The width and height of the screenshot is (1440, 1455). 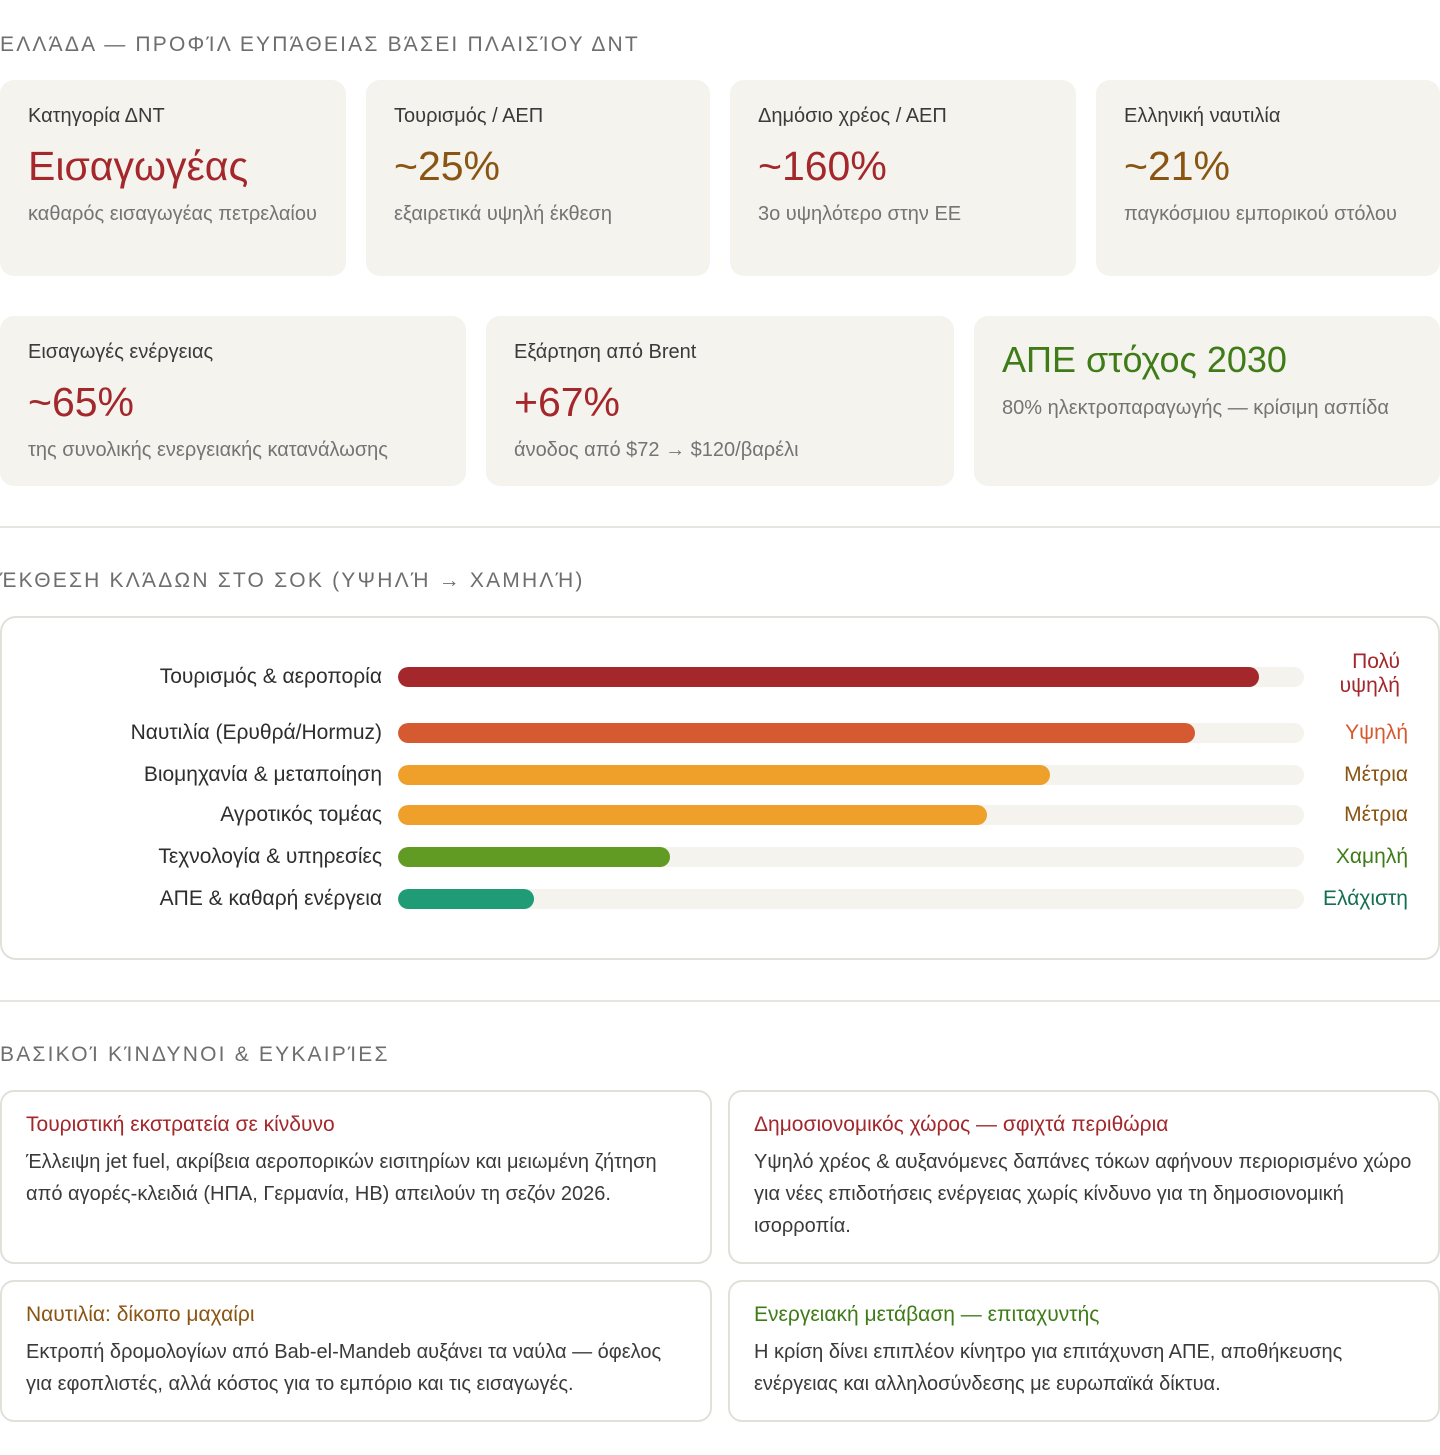 I want to click on metric-subtext: παγκόσμιου εμπορικού στόλου, so click(x=1260, y=214).